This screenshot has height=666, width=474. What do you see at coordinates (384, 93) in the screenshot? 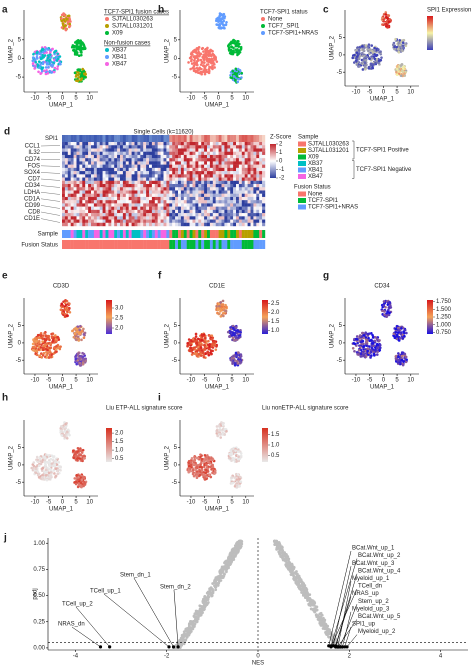
I see `x-tick-label: 0` at bounding box center [384, 93].